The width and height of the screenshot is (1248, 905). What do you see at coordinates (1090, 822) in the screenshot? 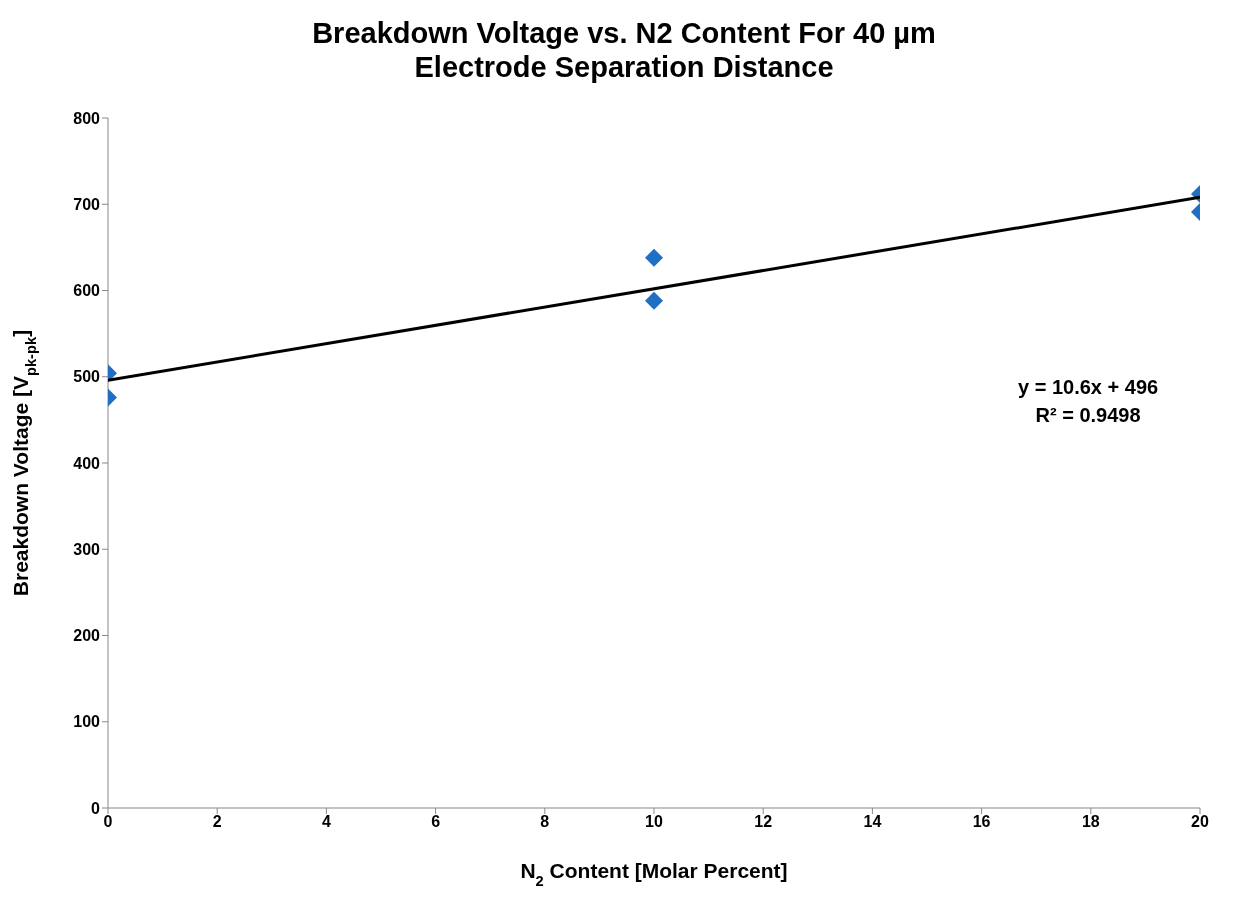
I see `x-tick-label: 18` at bounding box center [1090, 822].